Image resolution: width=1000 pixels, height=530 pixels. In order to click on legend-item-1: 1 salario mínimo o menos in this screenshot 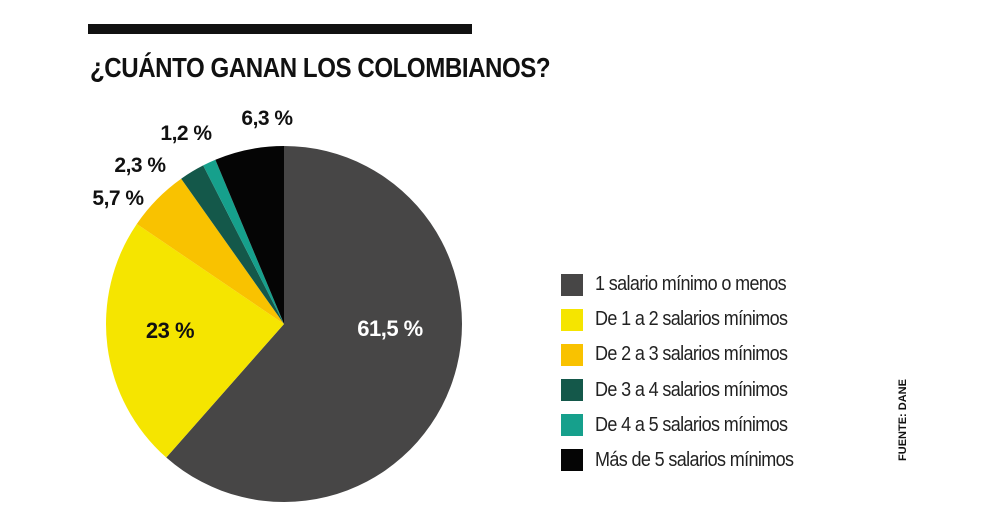, I will do `click(688, 284)`.